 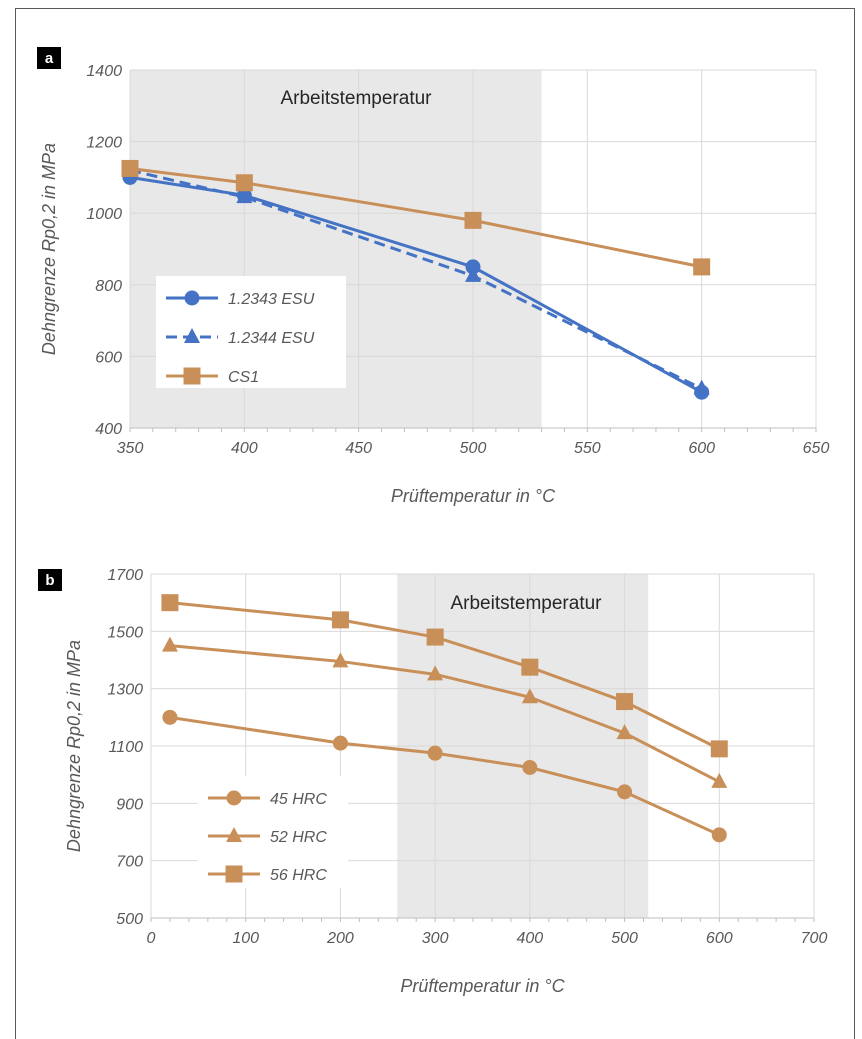 I want to click on panel-letter: b, so click(x=49, y=580).